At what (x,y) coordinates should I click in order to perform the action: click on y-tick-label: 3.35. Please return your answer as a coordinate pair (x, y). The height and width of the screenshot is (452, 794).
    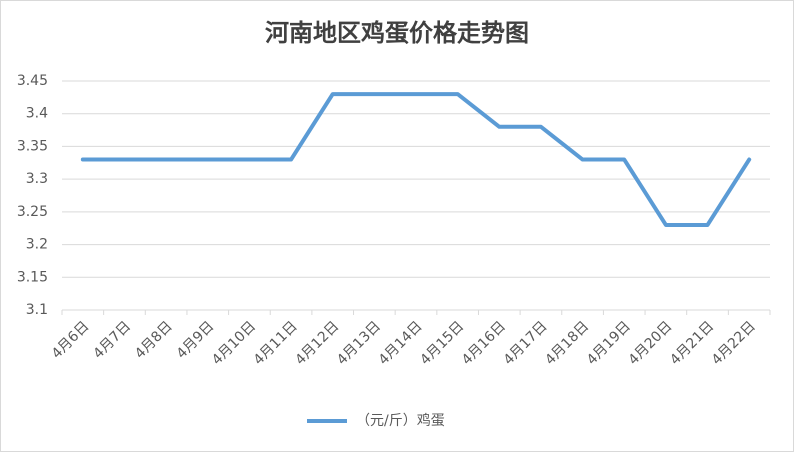
    Looking at the image, I should click on (32, 146).